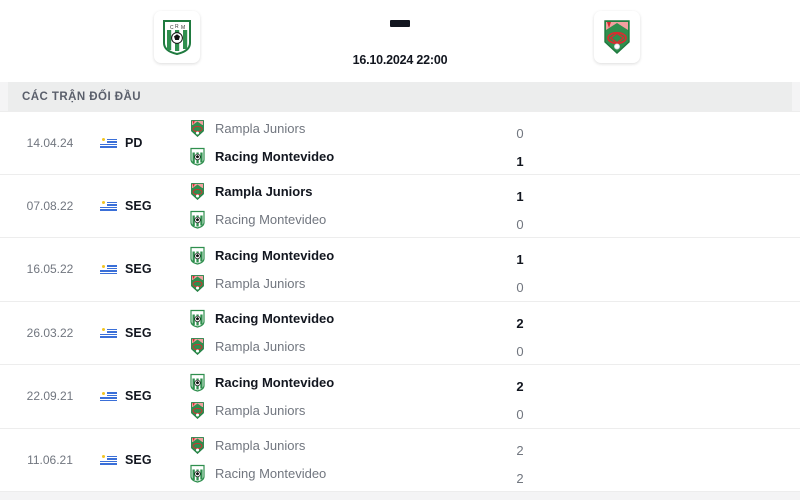  What do you see at coordinates (50, 269) in the screenshot?
I see `match-date: 16.05.22` at bounding box center [50, 269].